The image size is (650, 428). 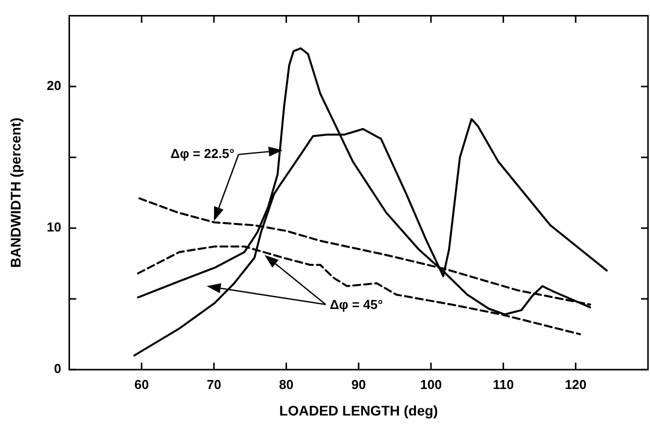 What do you see at coordinates (575, 384) in the screenshot?
I see `x-tick-label: 120` at bounding box center [575, 384].